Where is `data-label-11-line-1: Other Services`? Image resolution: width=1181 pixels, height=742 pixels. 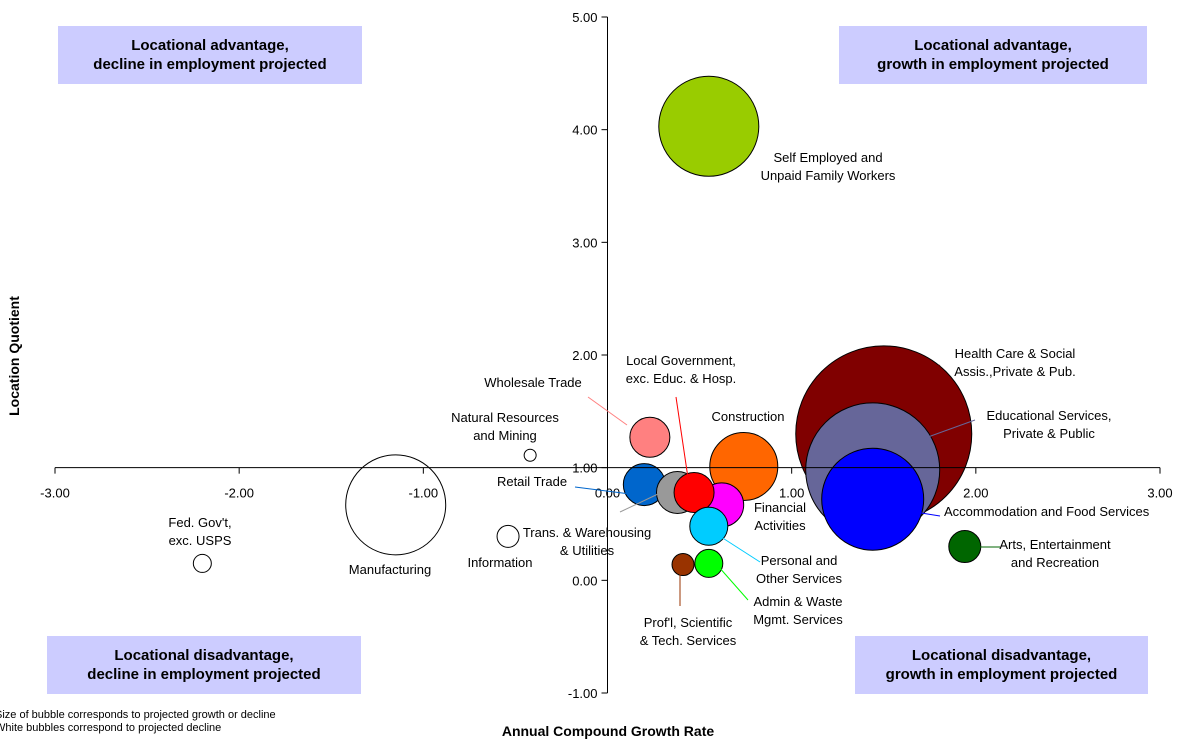
data-label-11-line-1: Other Services is located at coordinates (799, 578).